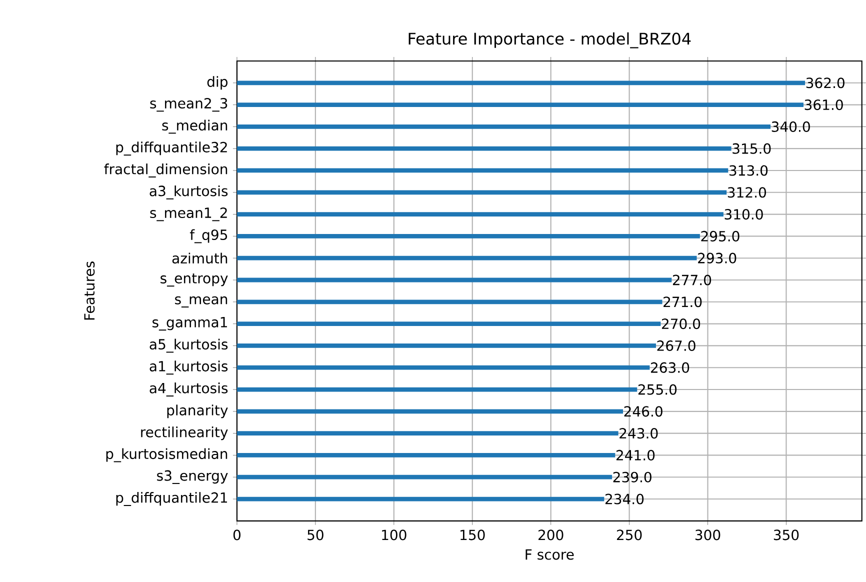  What do you see at coordinates (683, 302) in the screenshot?
I see `data-label: 271.0` at bounding box center [683, 302].